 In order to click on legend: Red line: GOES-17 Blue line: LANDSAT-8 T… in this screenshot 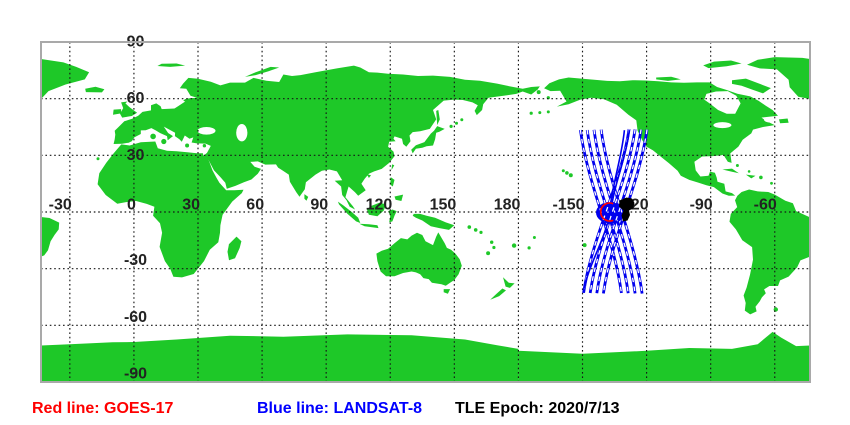, I will do `click(425, 410)`.